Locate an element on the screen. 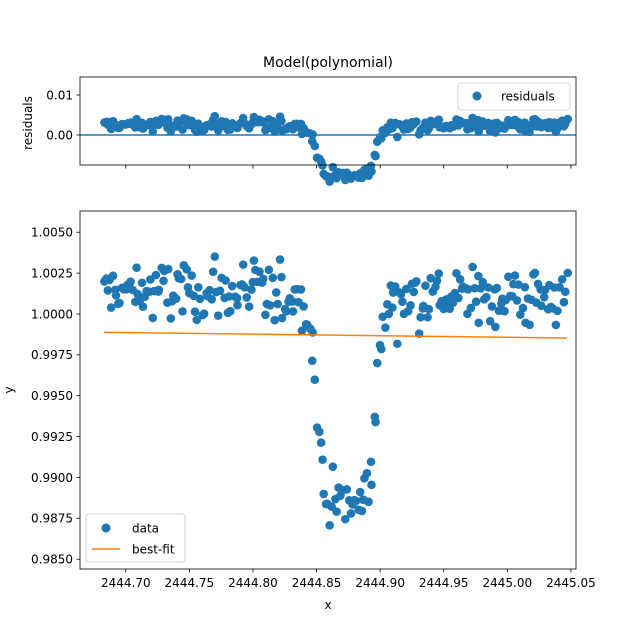 This screenshot has width=640, height=640. residuals-y-tick-label: 0.00 is located at coordinates (59, 135).